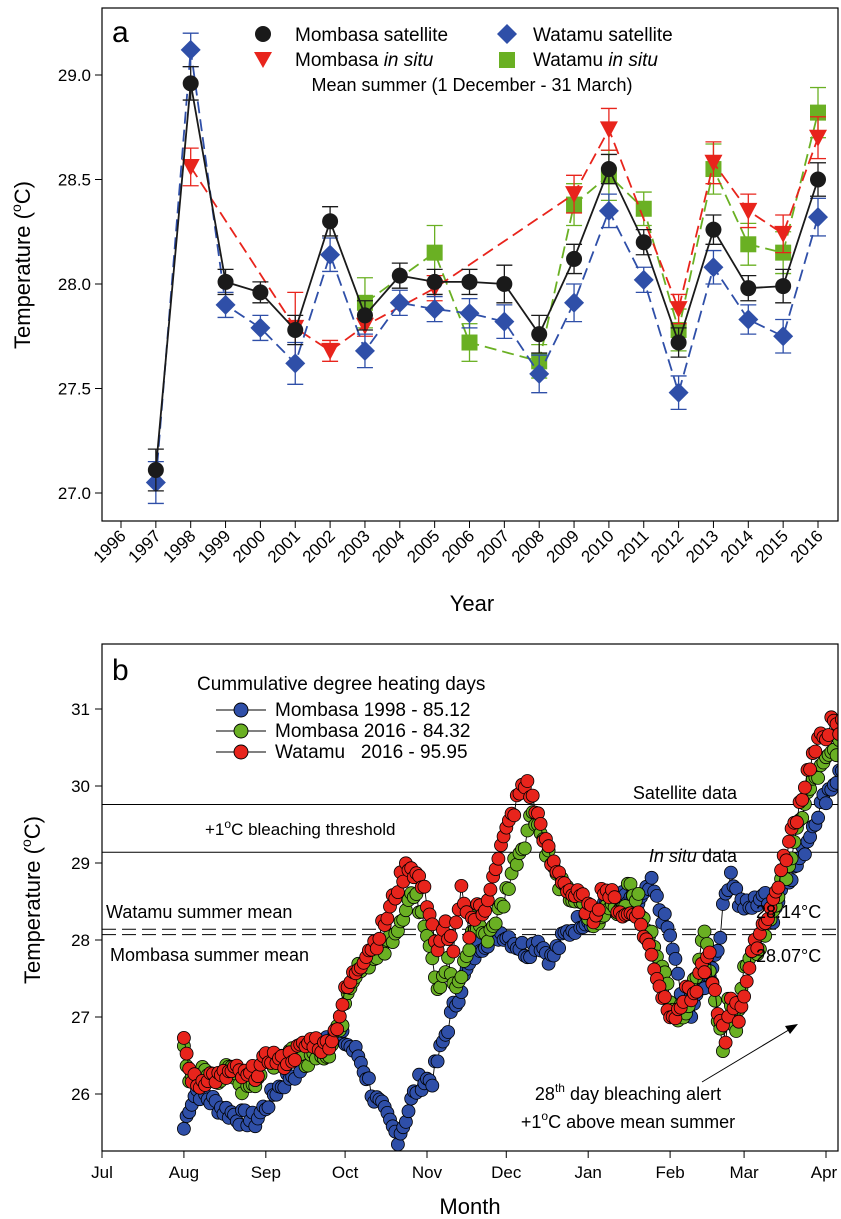  I want to click on x-tick-label: 2007, so click(493, 546).